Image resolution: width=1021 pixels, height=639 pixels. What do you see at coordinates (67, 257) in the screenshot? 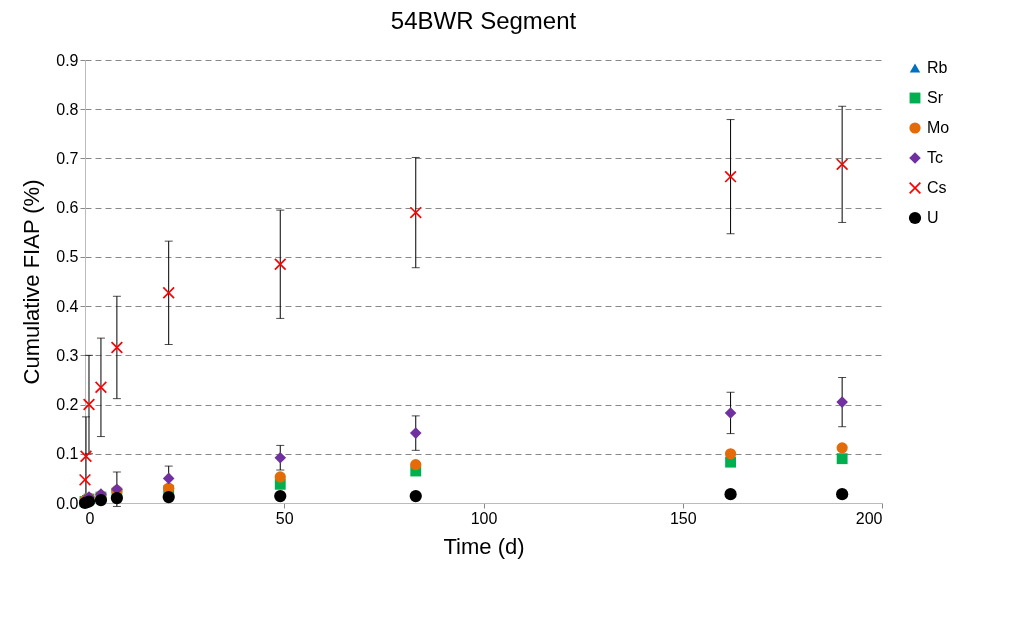
I see `y-tick-label: 0.5` at bounding box center [67, 257].